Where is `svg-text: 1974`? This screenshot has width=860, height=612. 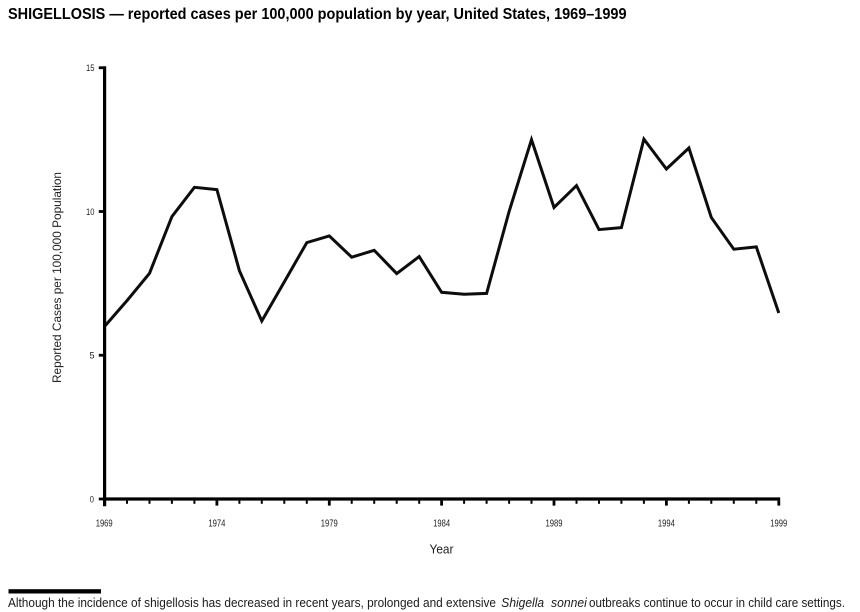
svg-text: 1974 is located at coordinates (216, 524).